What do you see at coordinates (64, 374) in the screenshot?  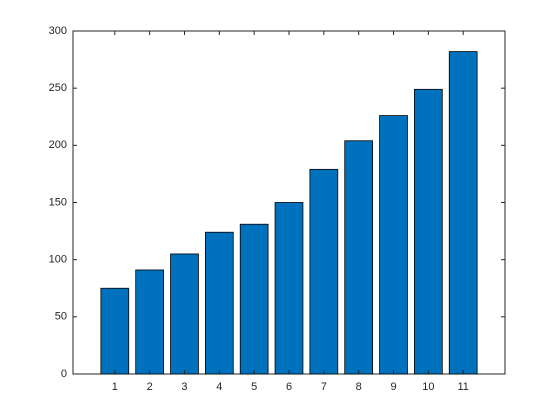 I see `y-tick-label: 0` at bounding box center [64, 374].